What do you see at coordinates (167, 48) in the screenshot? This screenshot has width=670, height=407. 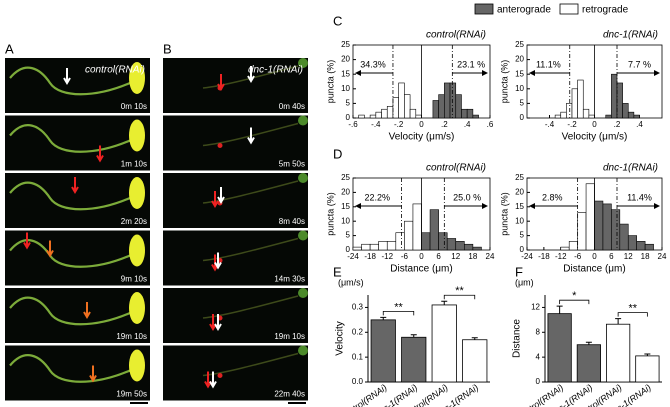 I see `panel-letter: B` at bounding box center [167, 48].